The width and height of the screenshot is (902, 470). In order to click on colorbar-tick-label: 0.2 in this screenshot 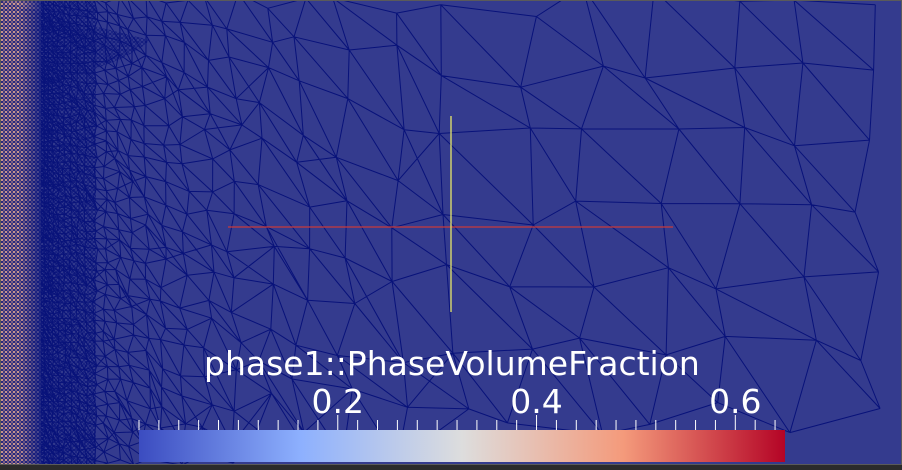, I will do `click(338, 401)`.